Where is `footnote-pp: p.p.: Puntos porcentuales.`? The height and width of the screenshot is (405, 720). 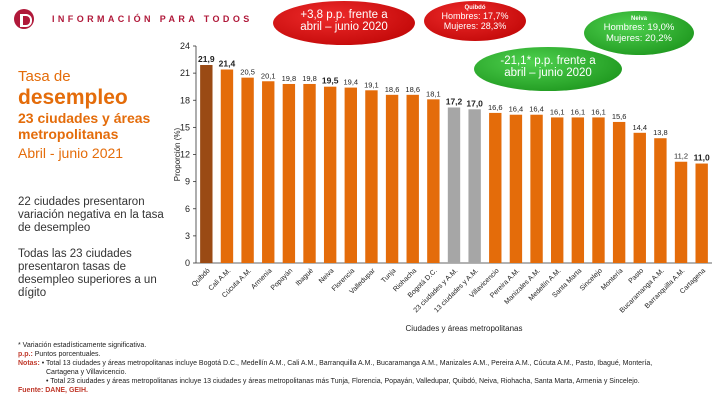
footnote-pp: p.p.: Puntos porcentuales. is located at coordinates (363, 354).